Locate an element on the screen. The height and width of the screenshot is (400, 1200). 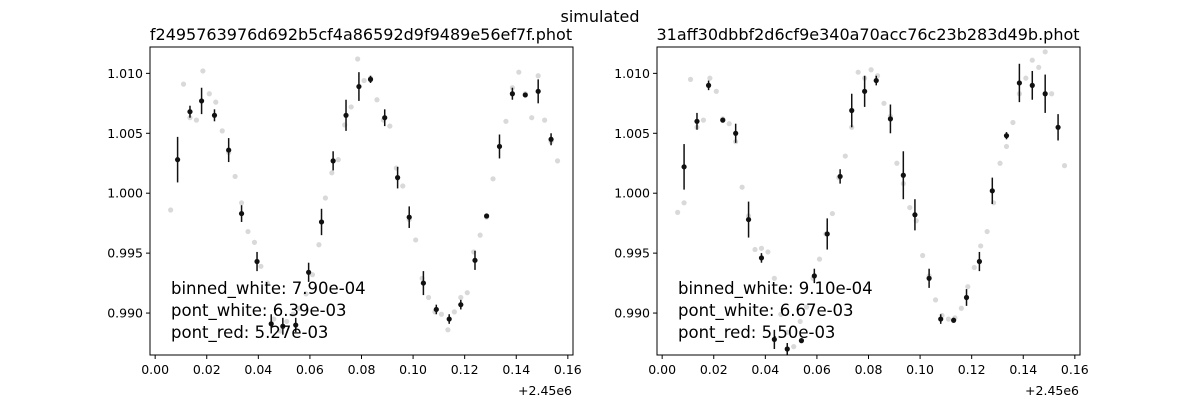
panel-left-stat-pont-white: pont_white: 6.39e-03 is located at coordinates (259, 311).